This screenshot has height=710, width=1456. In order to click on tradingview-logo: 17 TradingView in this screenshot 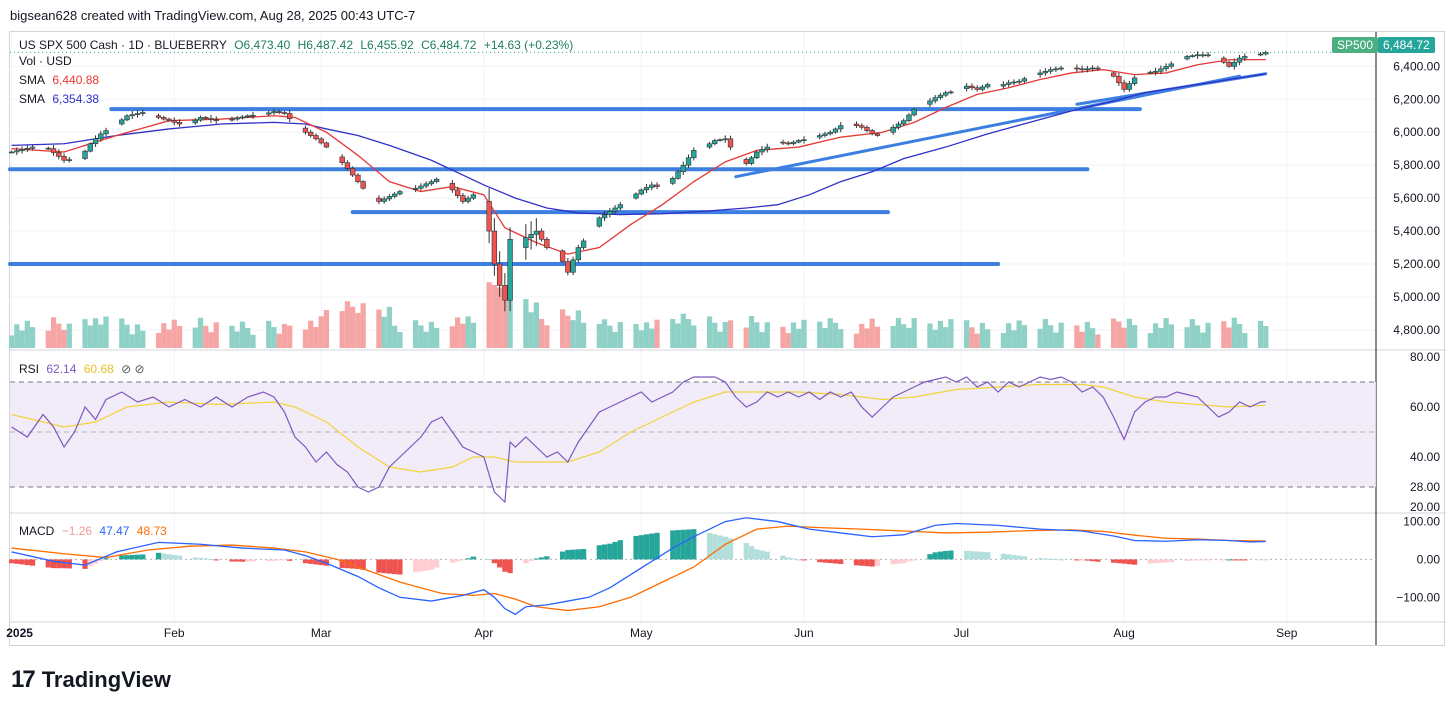, I will do `click(91, 680)`.